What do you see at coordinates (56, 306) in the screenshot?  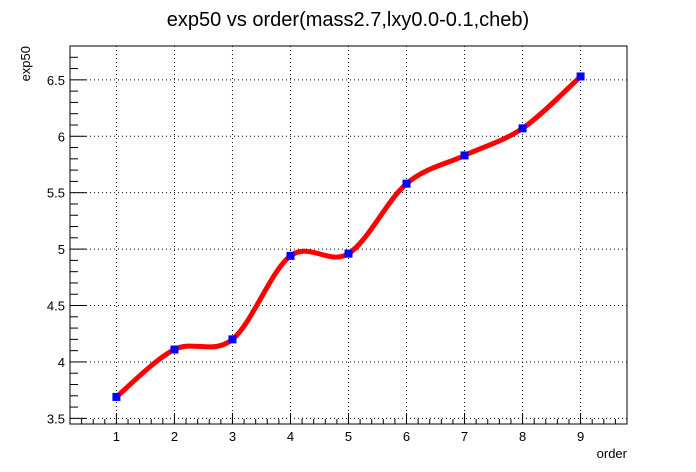 I see `y-tick-label: 4.5` at bounding box center [56, 306].